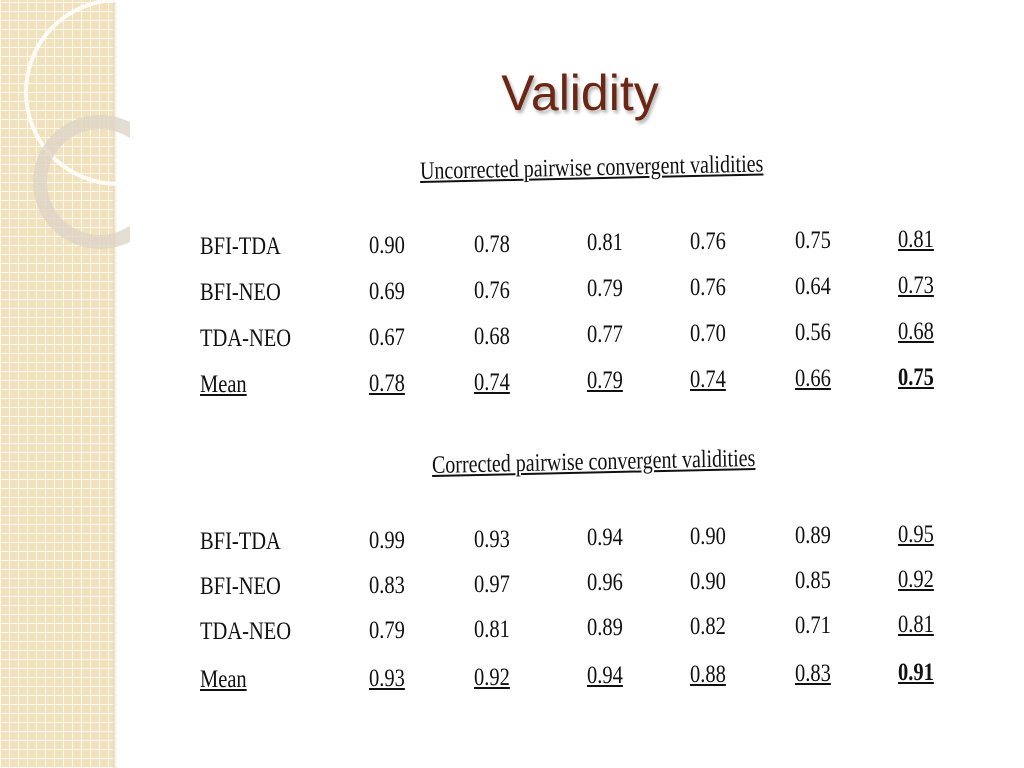 This screenshot has height=768, width=1024. I want to click on decoration, so click(77, 124).